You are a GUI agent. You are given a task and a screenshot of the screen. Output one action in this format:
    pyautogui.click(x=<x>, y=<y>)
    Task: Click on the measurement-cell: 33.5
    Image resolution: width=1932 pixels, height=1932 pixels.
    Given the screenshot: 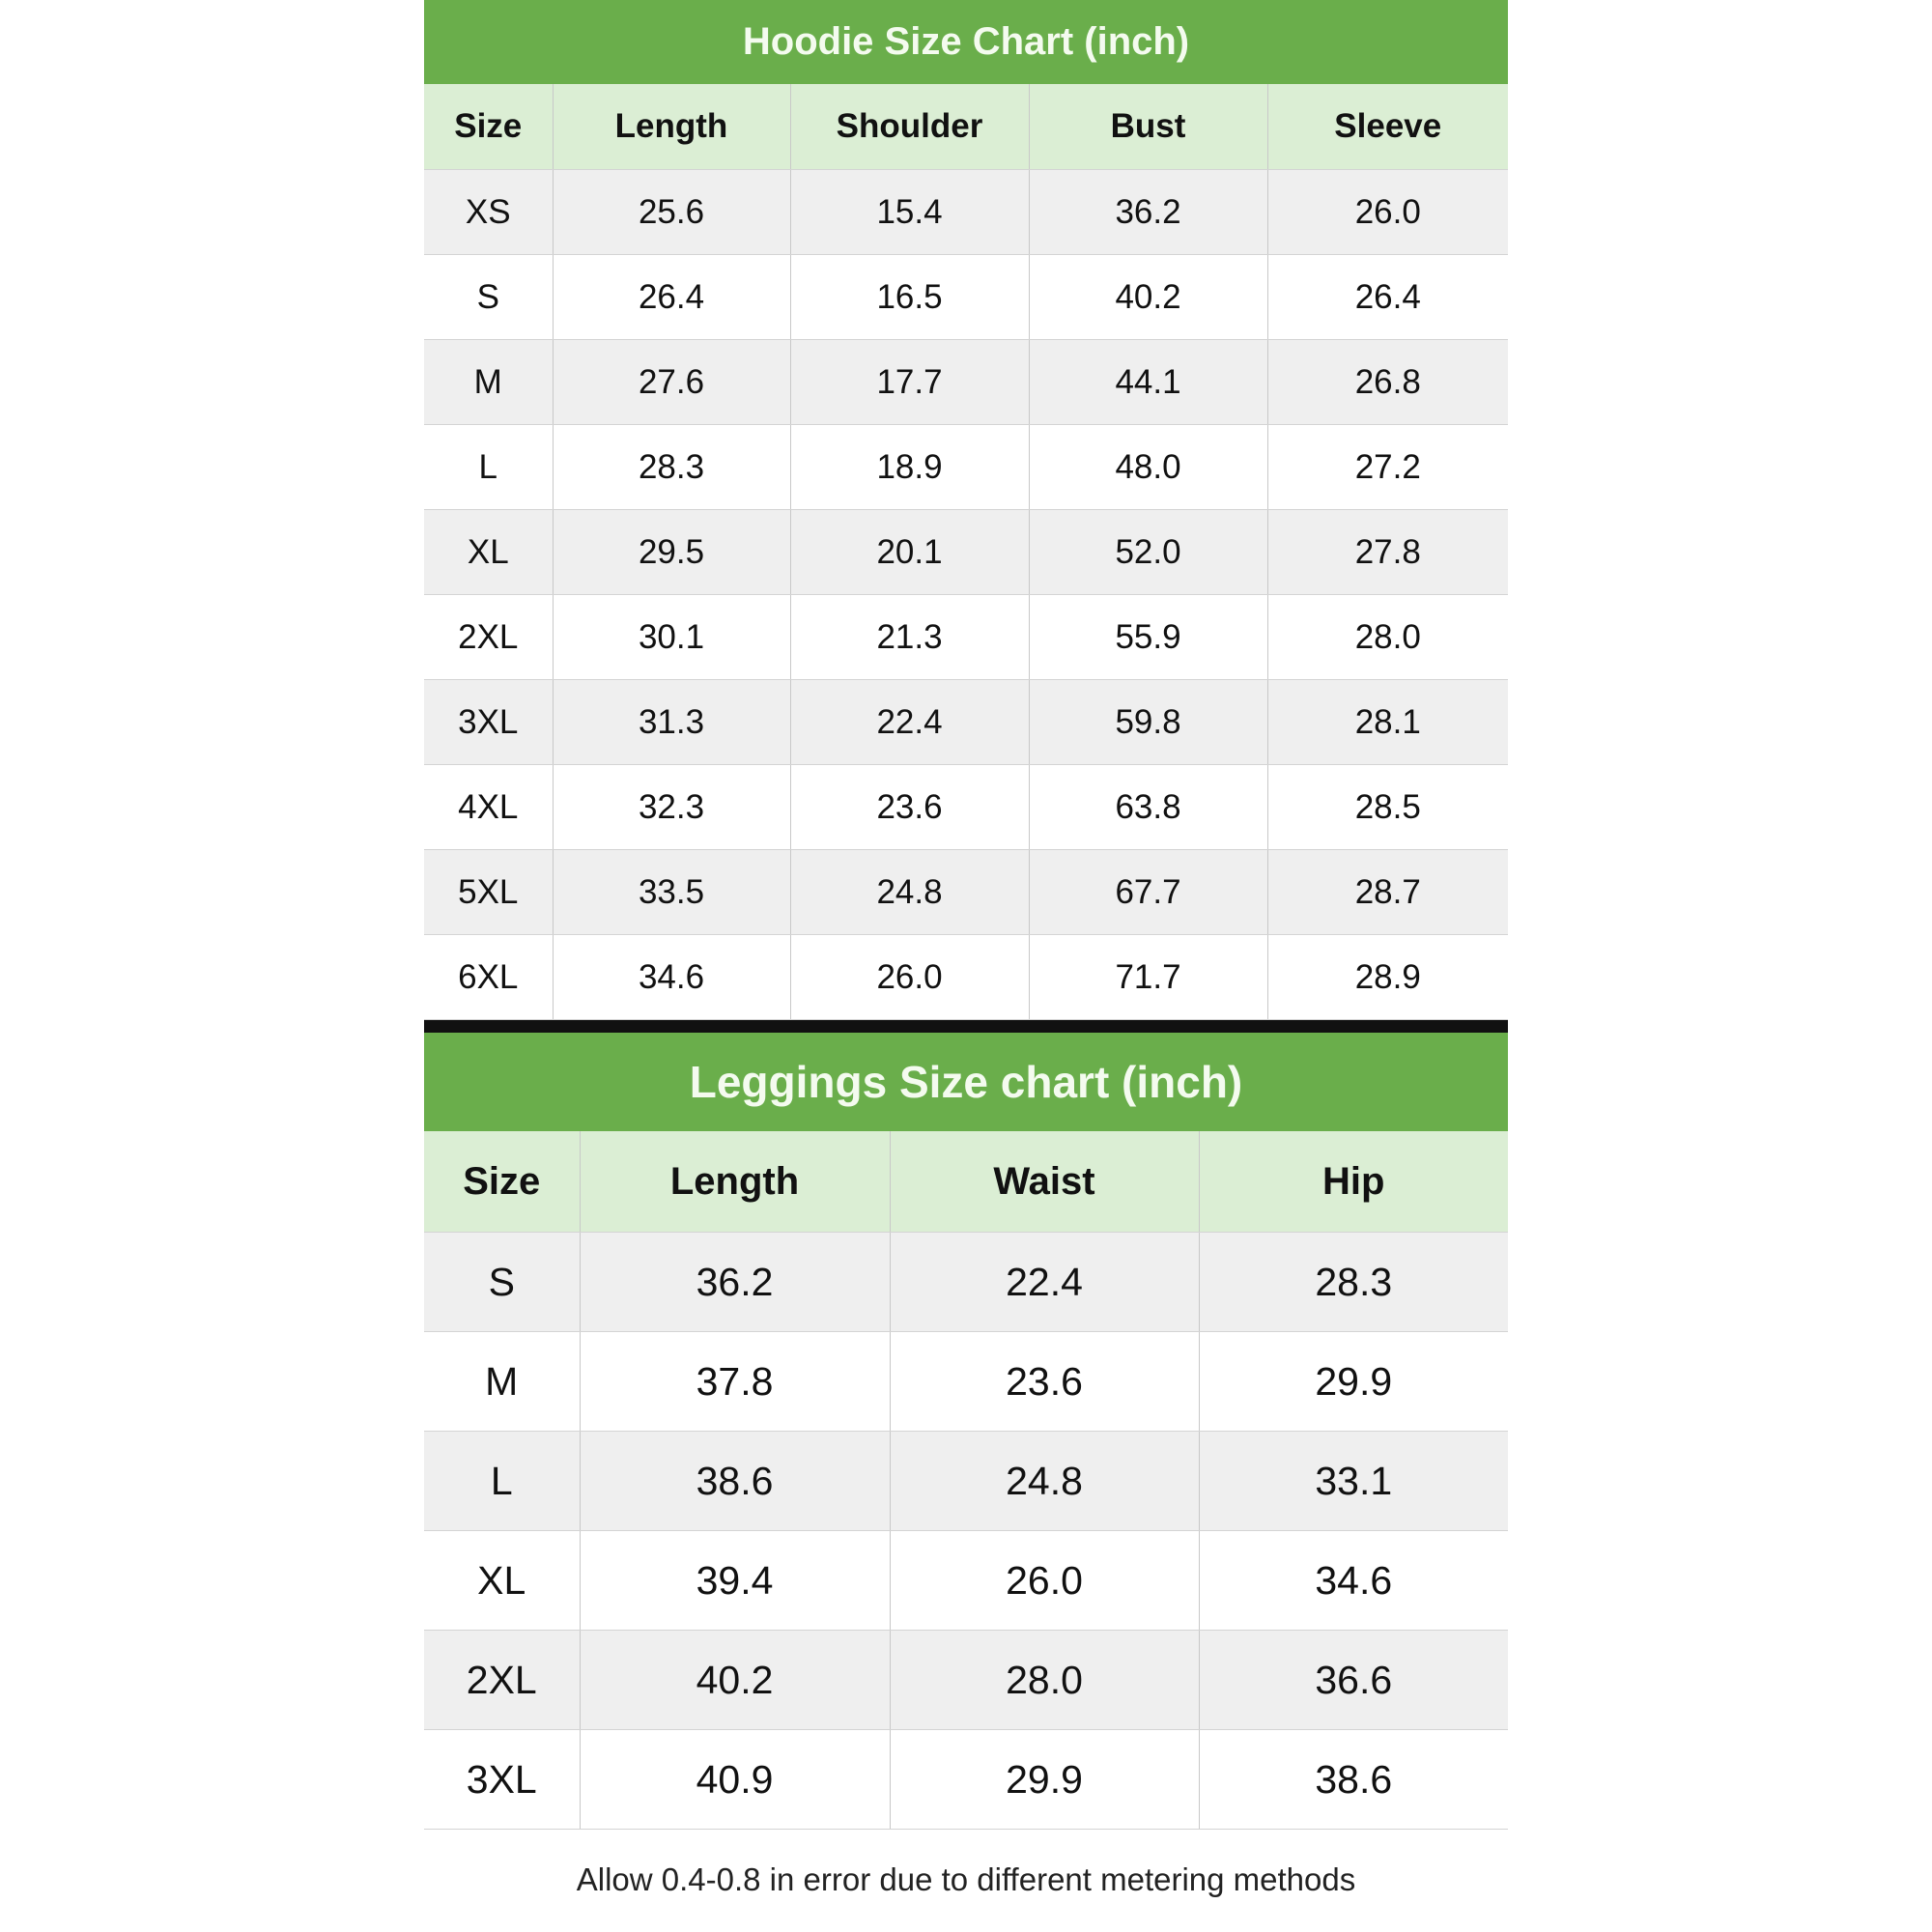 What is the action you would take?
    pyautogui.click(x=672, y=892)
    